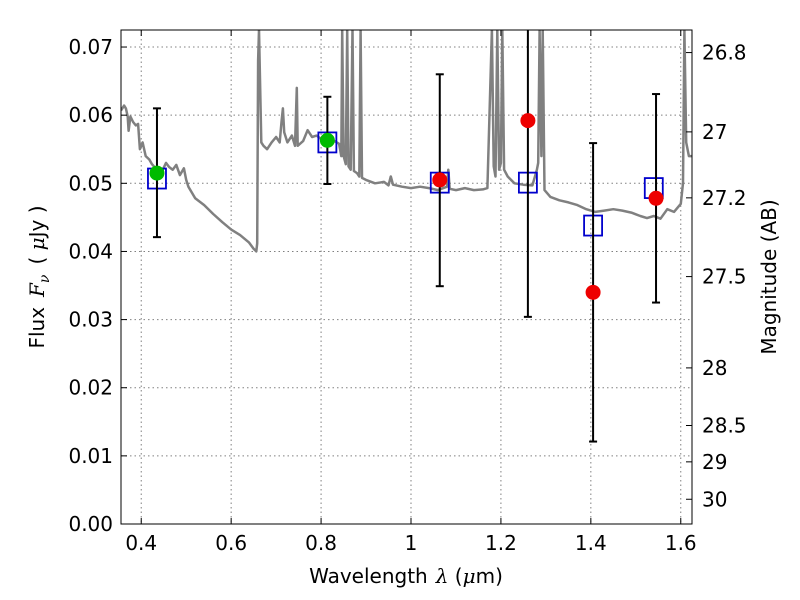 The image size is (800, 600). Describe the element at coordinates (714, 462) in the screenshot. I see `magnitude-tick-label: 29` at that location.